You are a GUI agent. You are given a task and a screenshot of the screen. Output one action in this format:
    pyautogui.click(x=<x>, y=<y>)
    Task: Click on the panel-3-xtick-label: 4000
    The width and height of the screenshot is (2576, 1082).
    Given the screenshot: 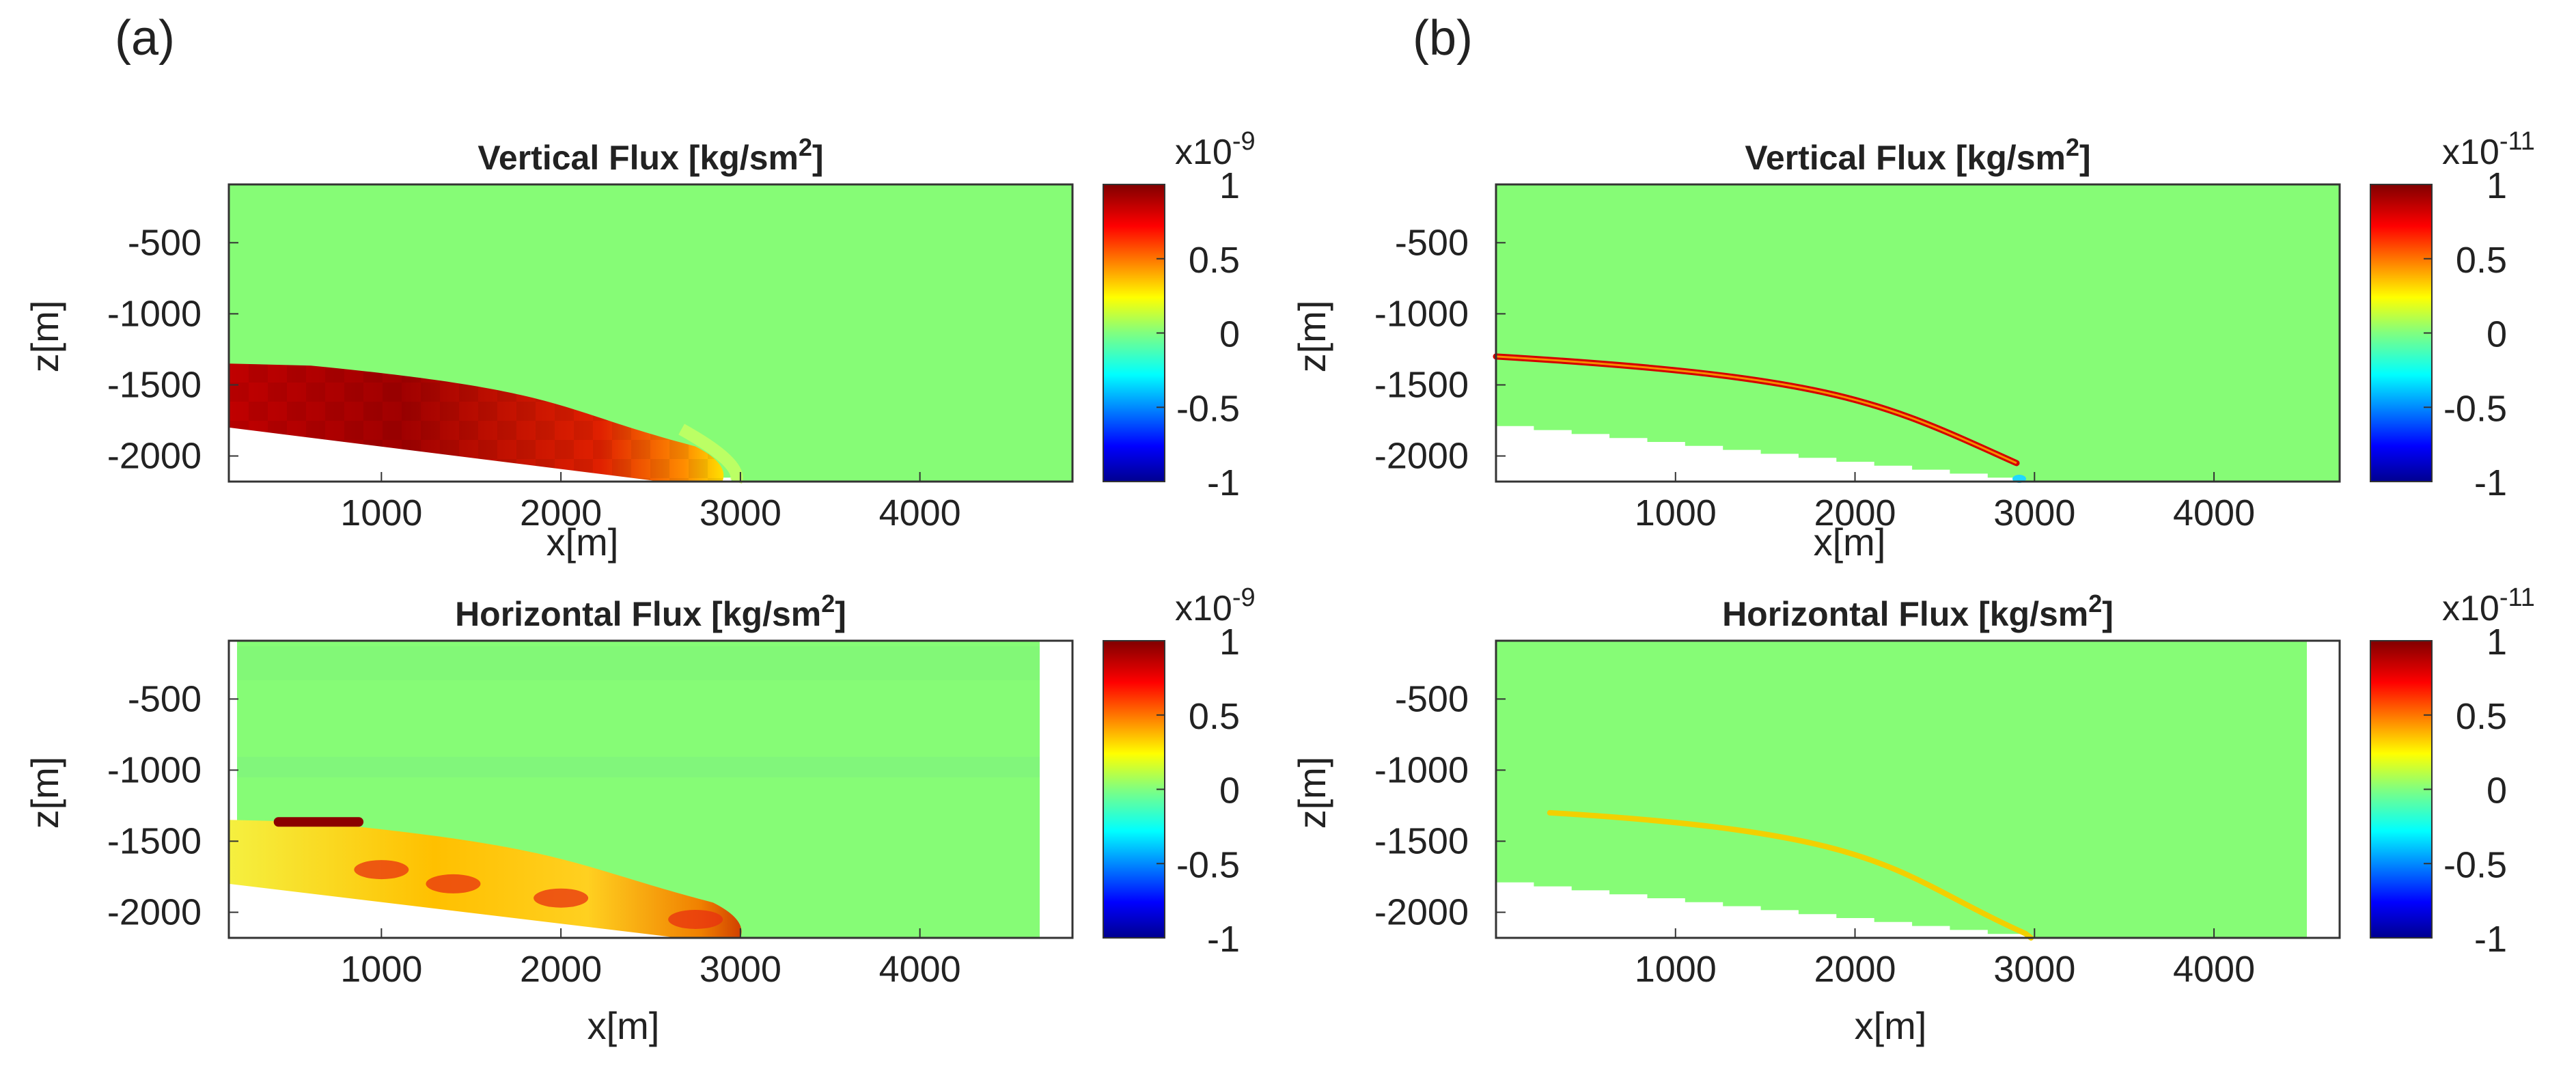 What is the action you would take?
    pyautogui.click(x=2214, y=513)
    